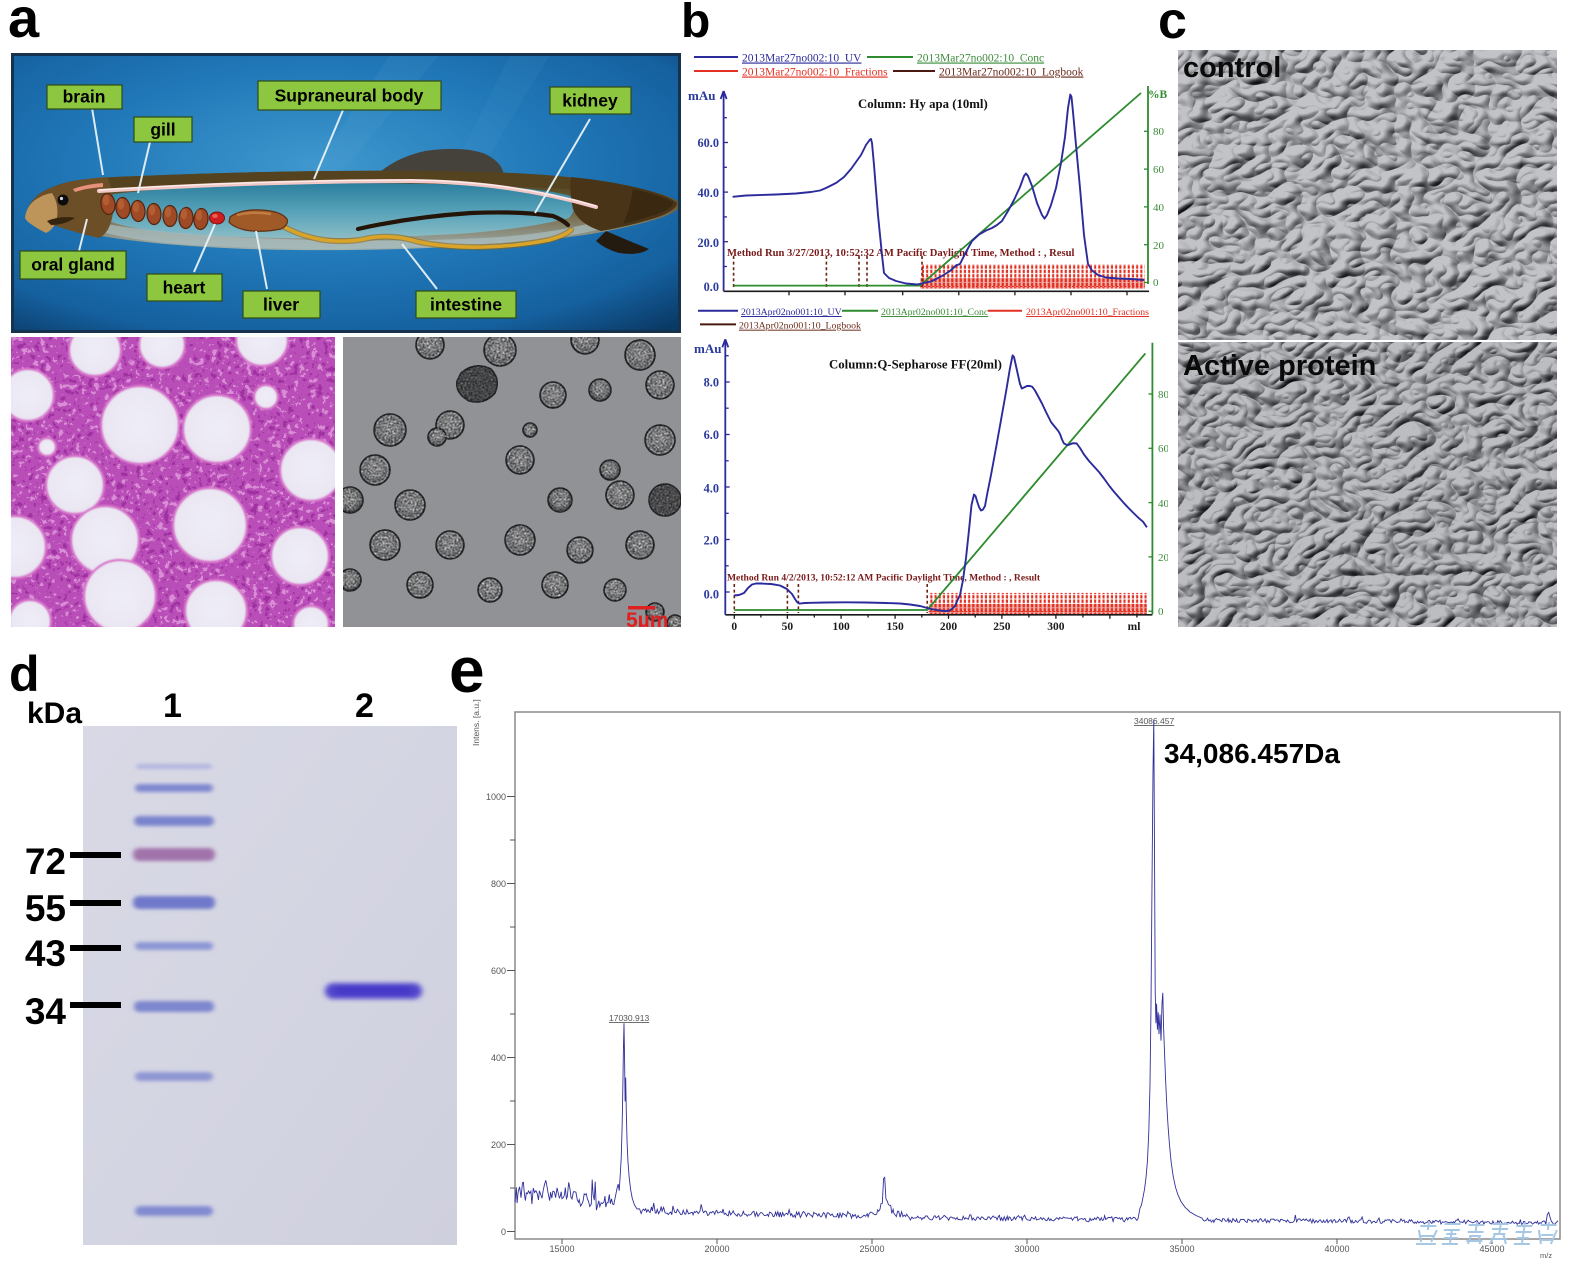 The height and width of the screenshot is (1263, 1573). Describe the element at coordinates (1026, 1249) in the screenshot. I see `svg-text: 30000` at that location.